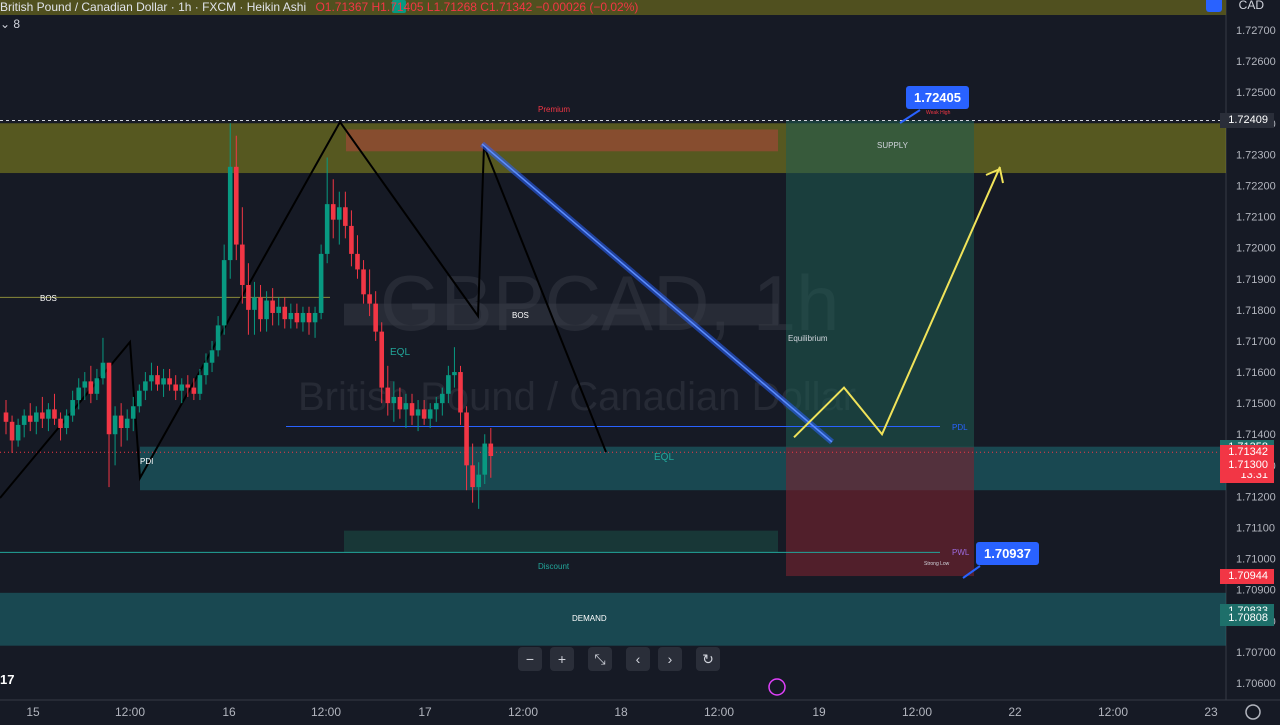 The width and height of the screenshot is (1280, 725). I want to click on callout-pointer, so click(971, 572).